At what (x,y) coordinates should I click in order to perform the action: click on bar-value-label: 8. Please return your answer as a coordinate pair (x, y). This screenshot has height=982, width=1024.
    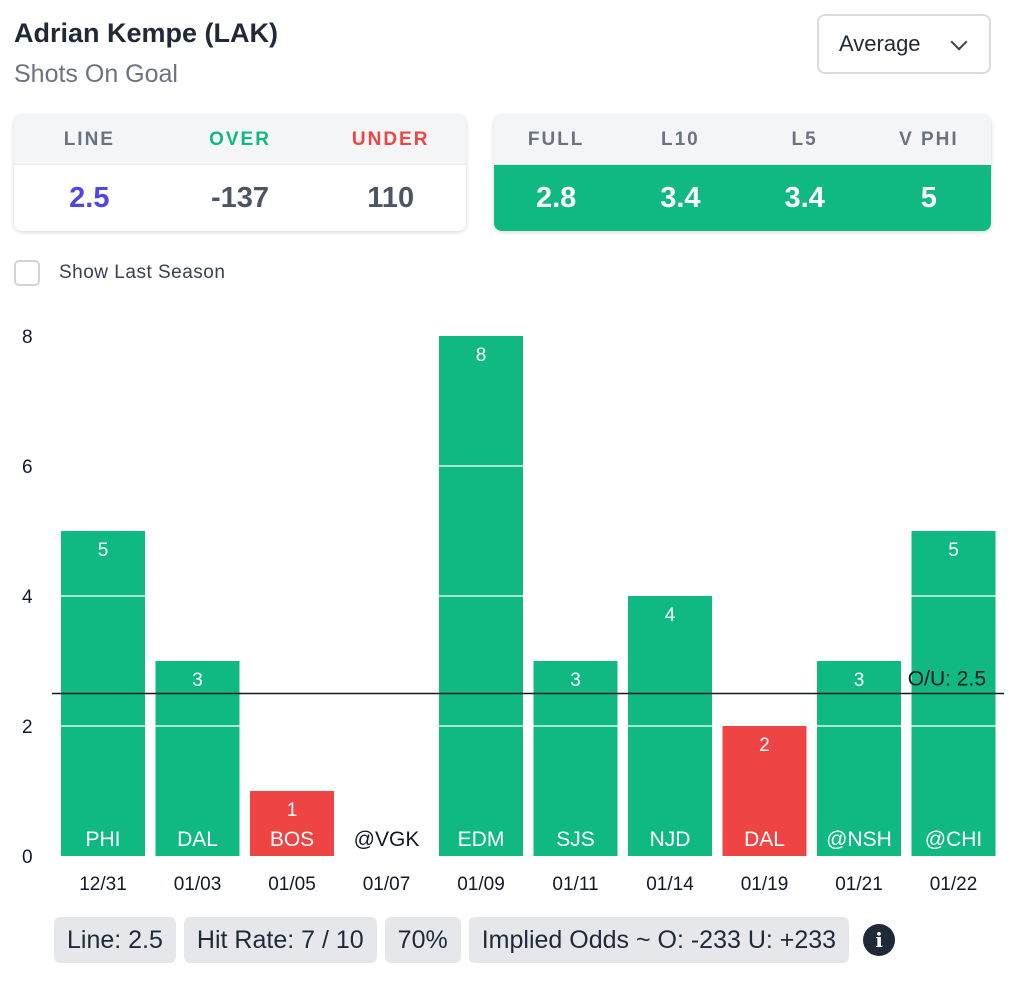
    Looking at the image, I should click on (481, 355).